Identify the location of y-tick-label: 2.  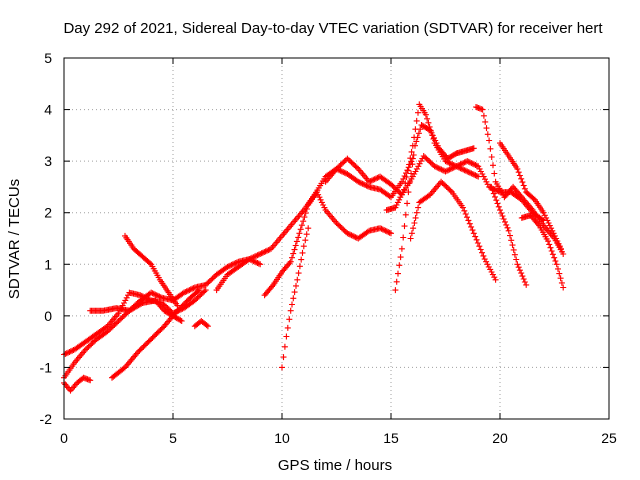
(48, 213).